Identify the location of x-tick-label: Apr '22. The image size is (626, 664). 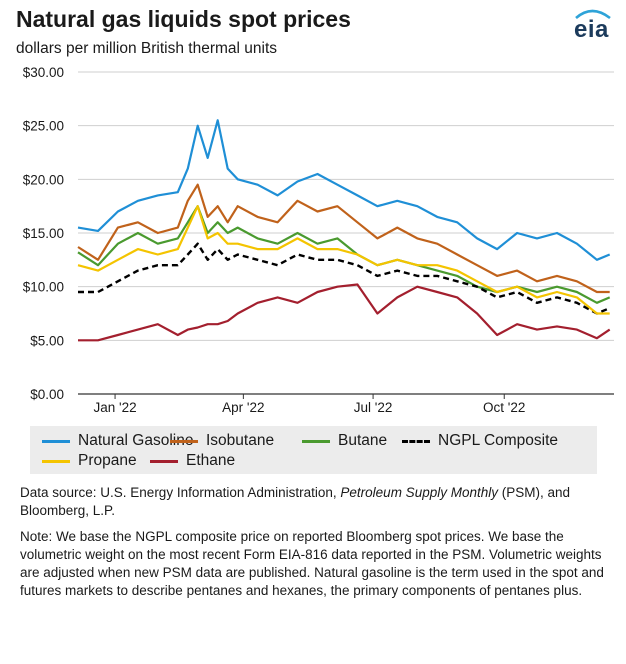
(243, 407).